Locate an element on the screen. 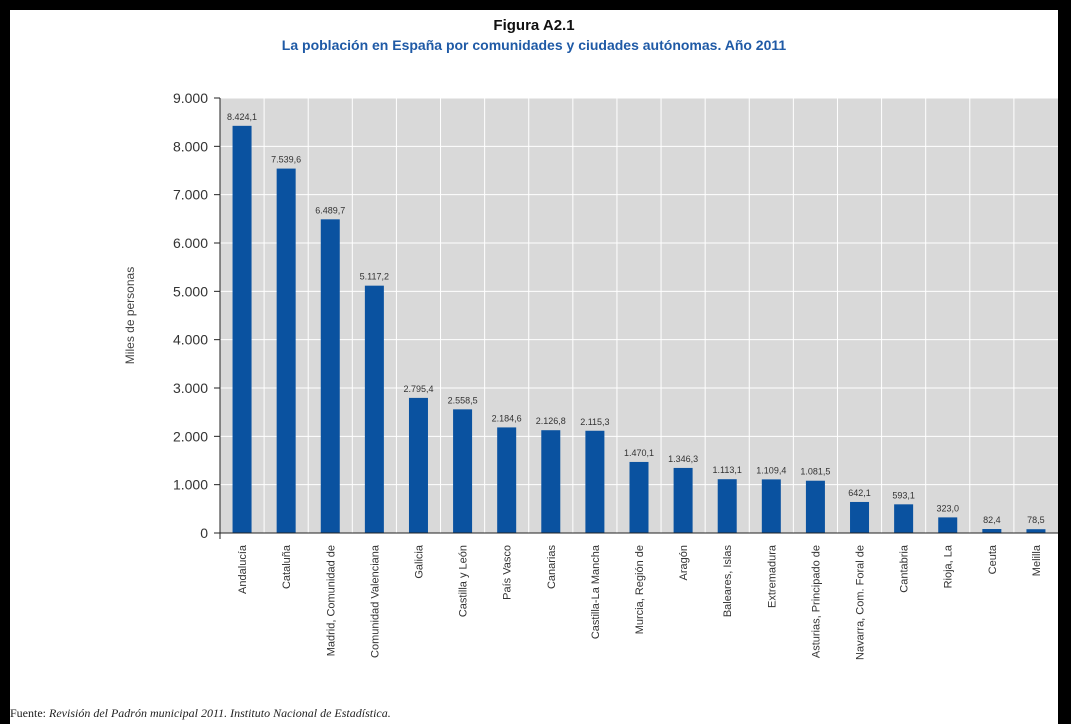 The image size is (1071, 724). y-tick-label: 1.000 is located at coordinates (190, 485).